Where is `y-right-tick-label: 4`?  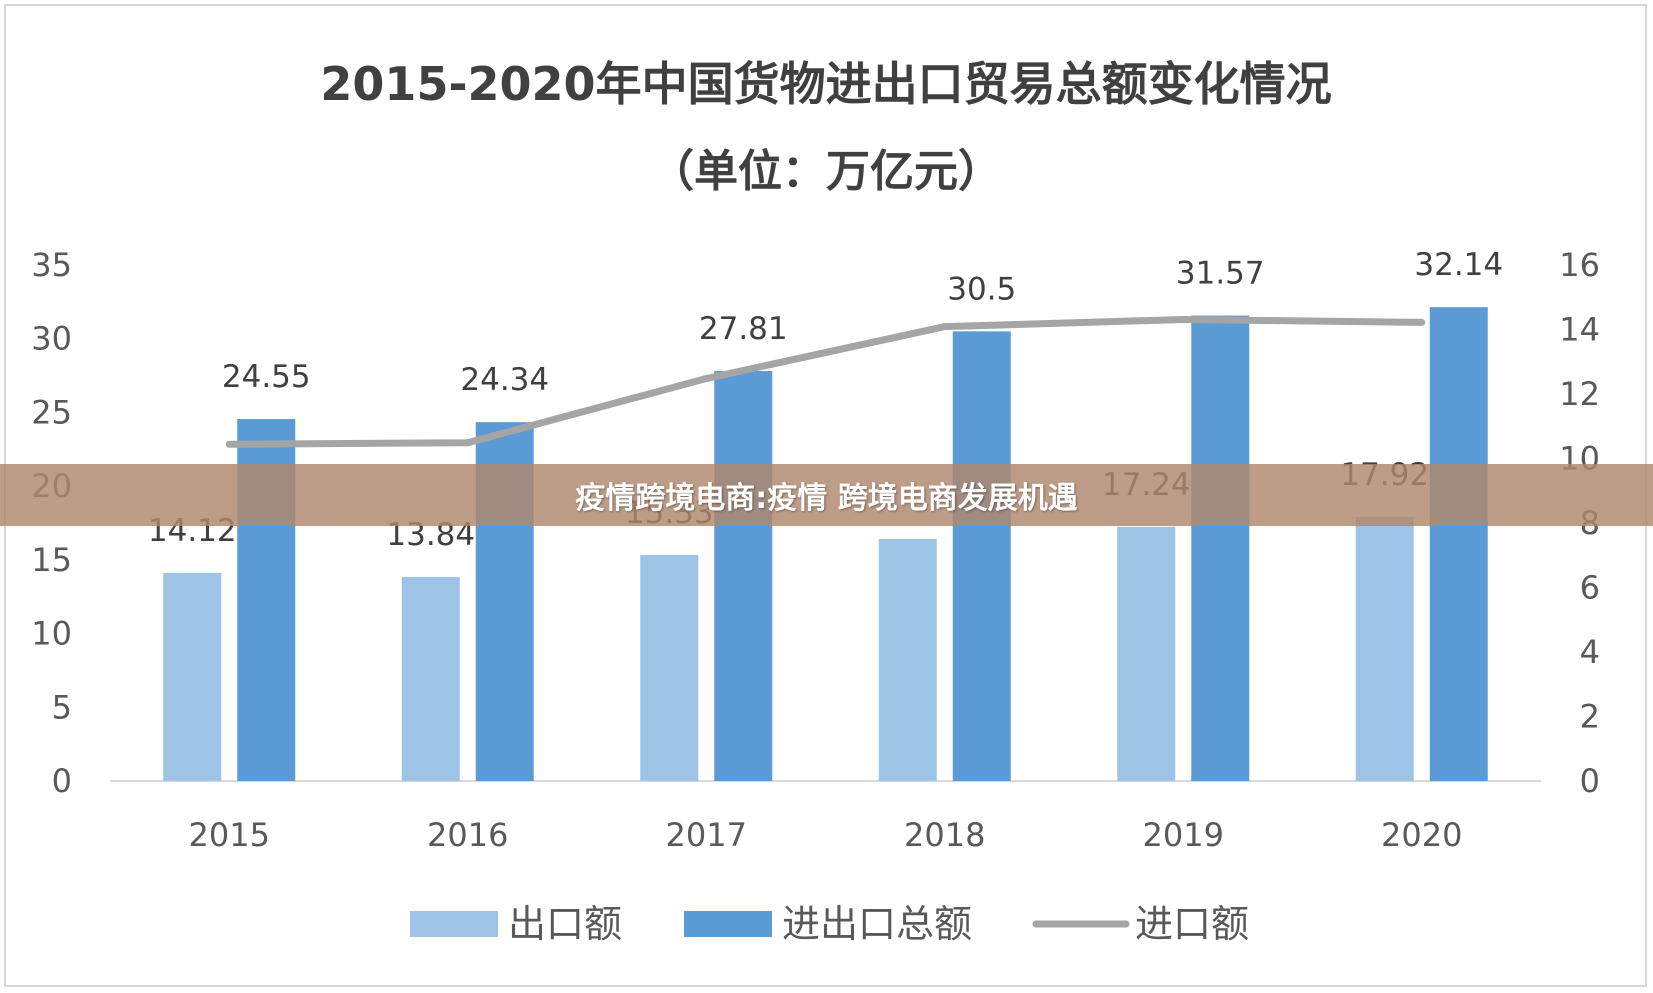 y-right-tick-label: 4 is located at coordinates (1590, 652).